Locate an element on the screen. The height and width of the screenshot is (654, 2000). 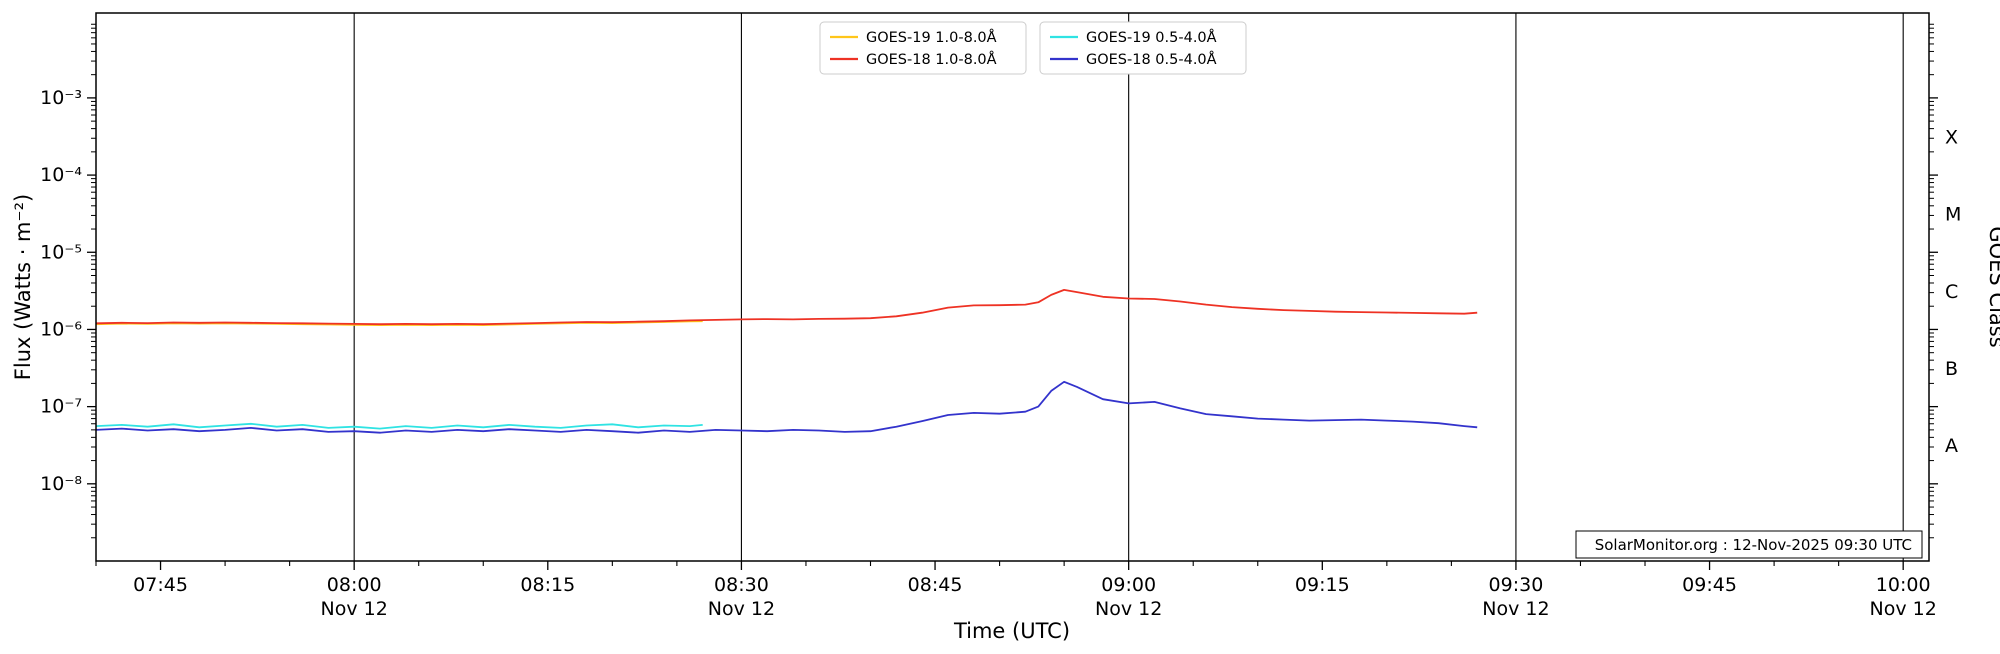
y-tick-label: 10⁻⁷ is located at coordinates (61, 407).